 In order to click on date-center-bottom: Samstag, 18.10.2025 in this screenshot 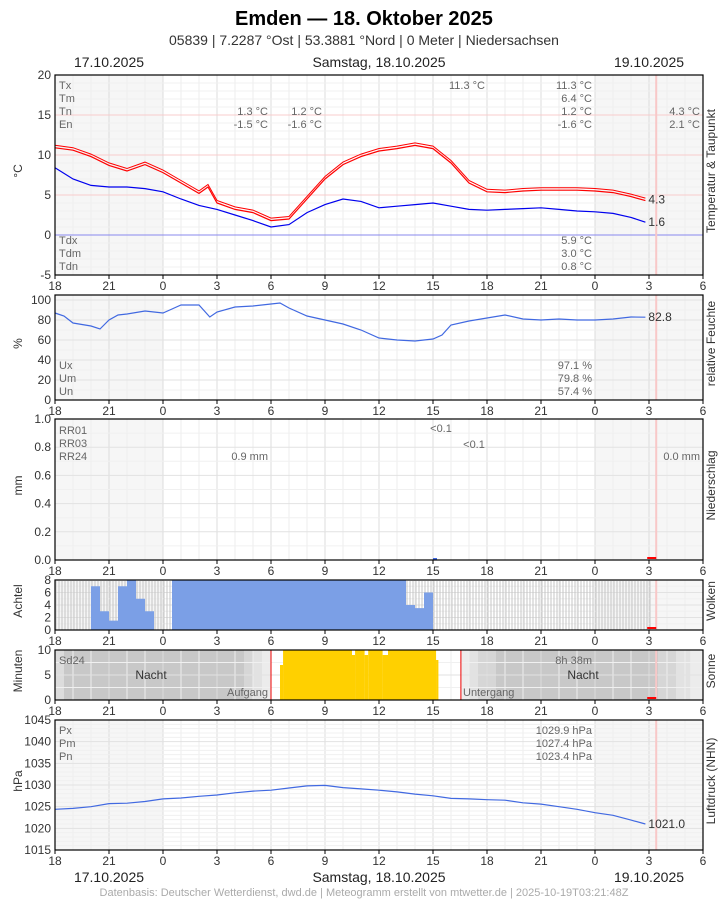, I will do `click(378, 877)`.